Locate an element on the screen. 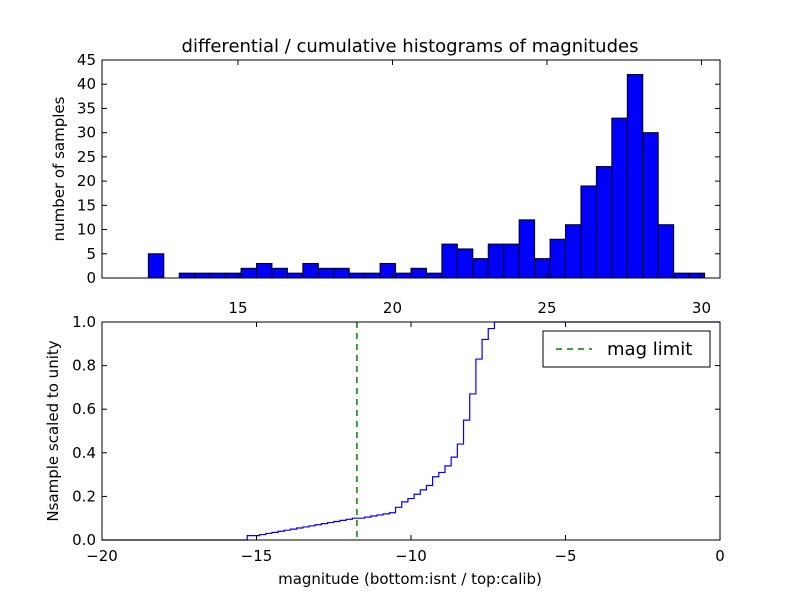 The width and height of the screenshot is (800, 600). y-tick-label: 15 is located at coordinates (86, 205).